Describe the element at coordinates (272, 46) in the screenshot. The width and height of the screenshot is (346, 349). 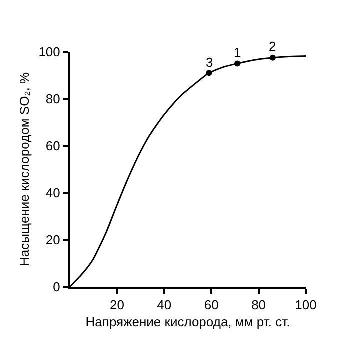
I see `annotation: 2` at that location.